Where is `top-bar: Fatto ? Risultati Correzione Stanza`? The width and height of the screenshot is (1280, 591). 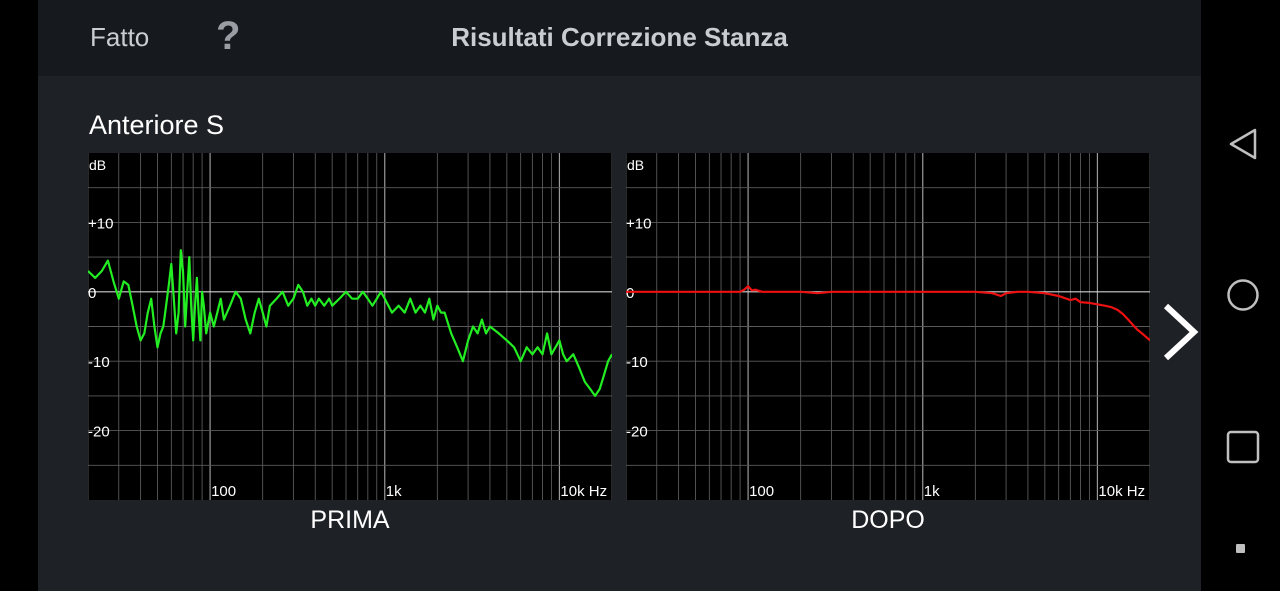 top-bar: Fatto ? Risultati Correzione Stanza is located at coordinates (619, 38).